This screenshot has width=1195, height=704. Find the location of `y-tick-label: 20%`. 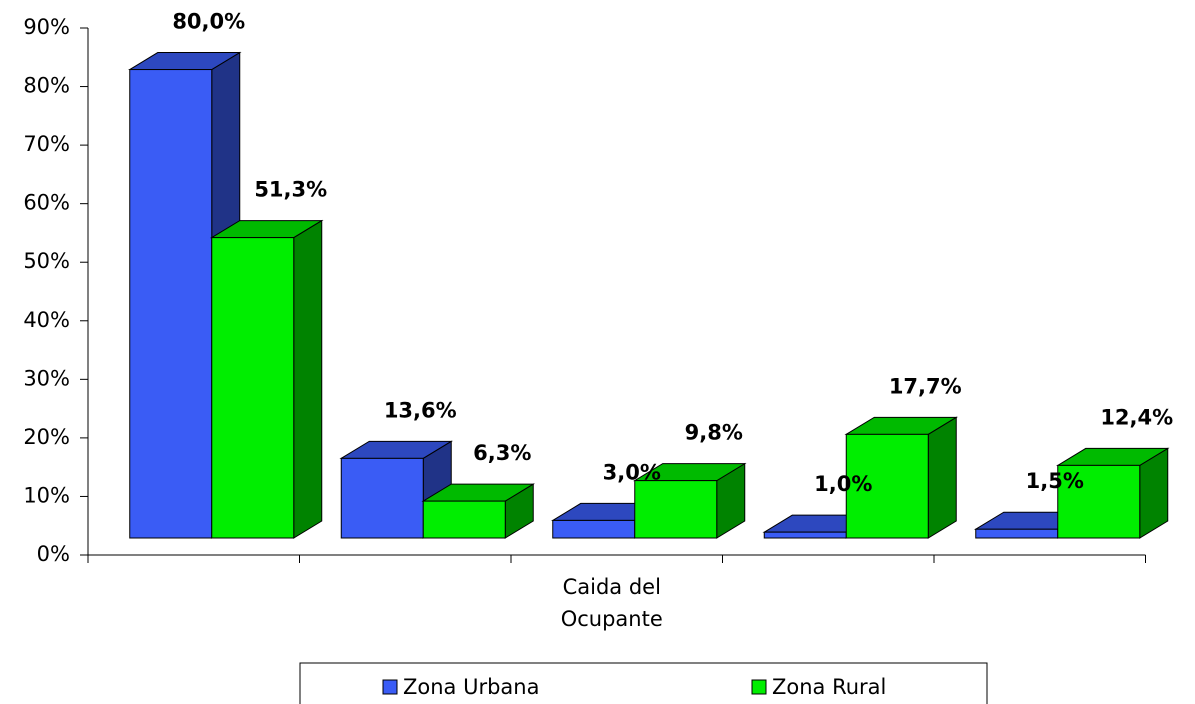

y-tick-label: 20% is located at coordinates (46, 437).